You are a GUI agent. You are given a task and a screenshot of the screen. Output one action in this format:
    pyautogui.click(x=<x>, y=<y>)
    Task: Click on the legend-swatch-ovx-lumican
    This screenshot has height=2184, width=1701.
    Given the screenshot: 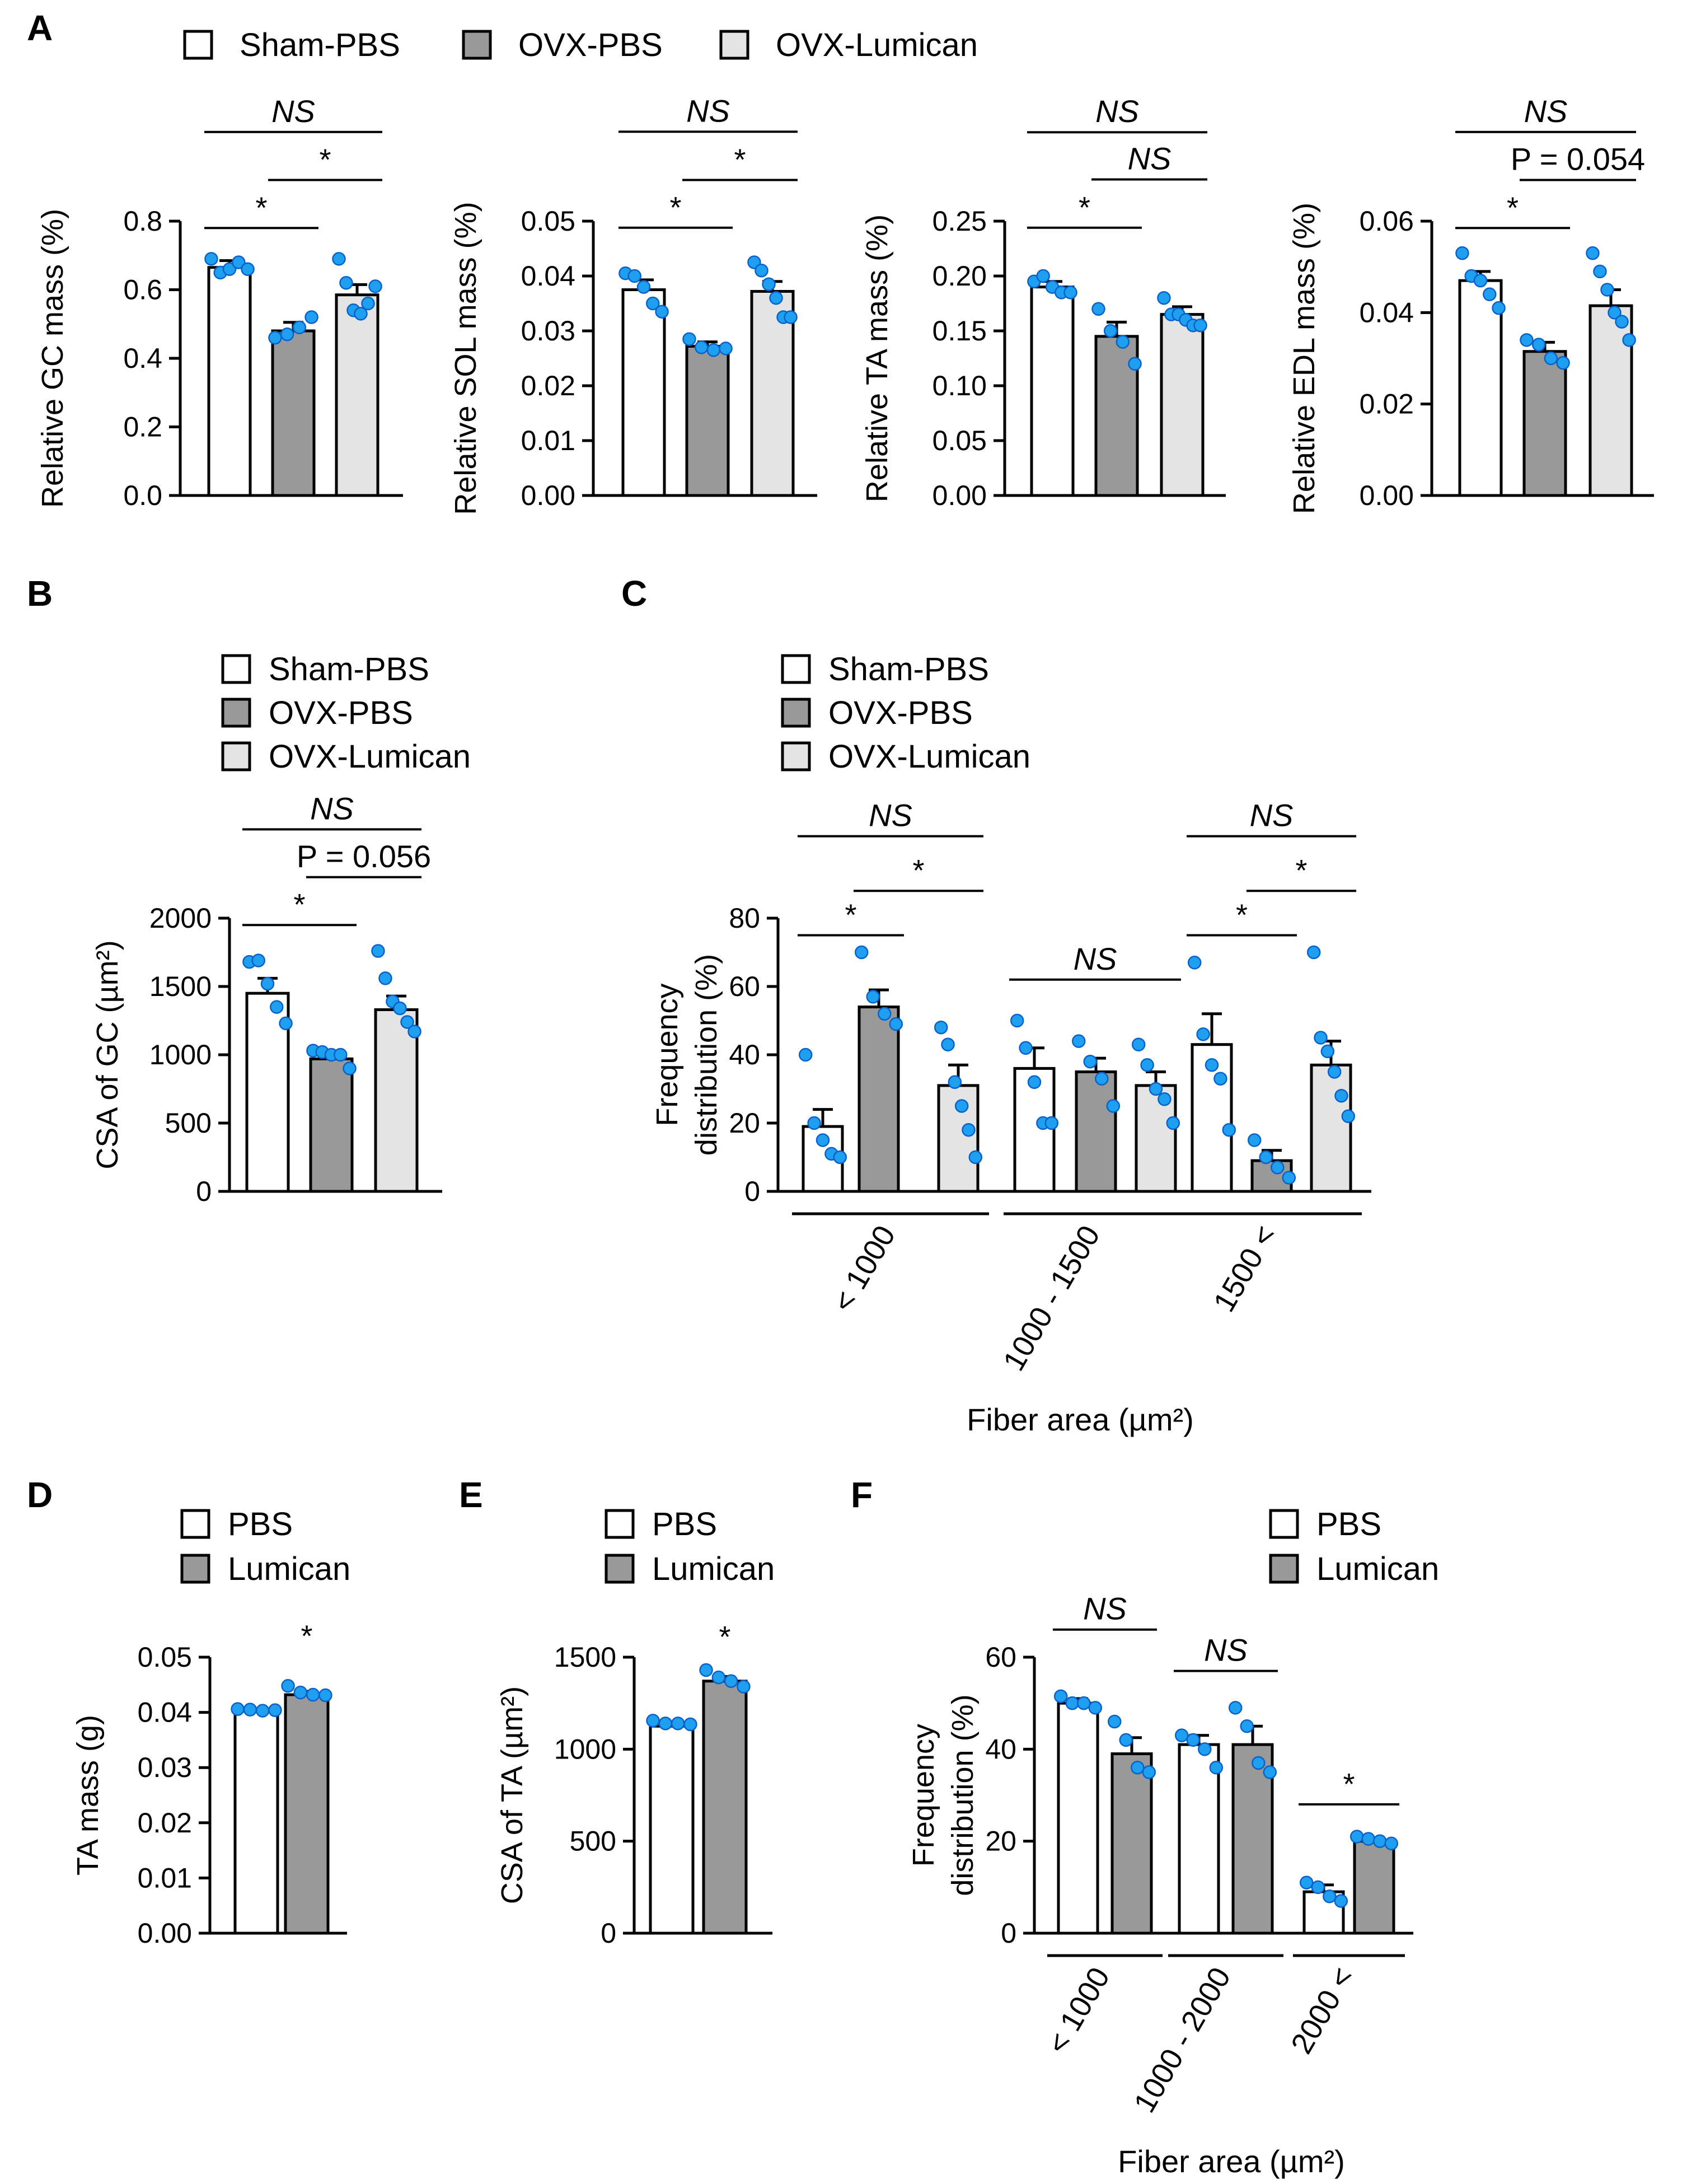 What is the action you would take?
    pyautogui.click(x=236, y=756)
    